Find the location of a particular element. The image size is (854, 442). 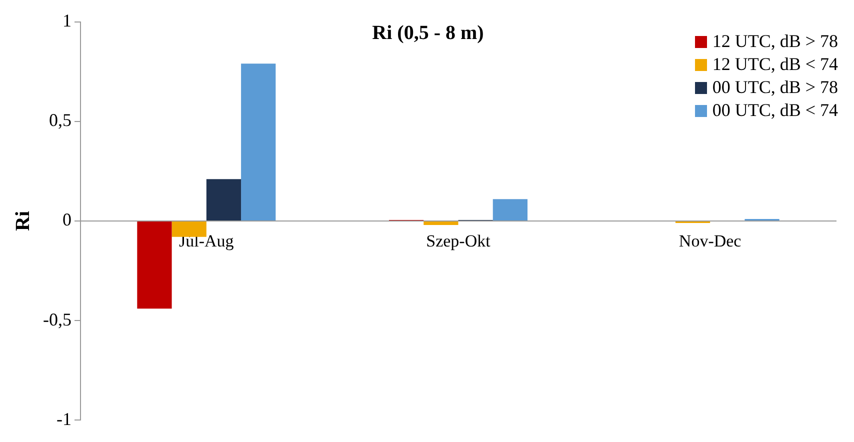

legend-label: 12 UTC, dB > 78 is located at coordinates (775, 41).